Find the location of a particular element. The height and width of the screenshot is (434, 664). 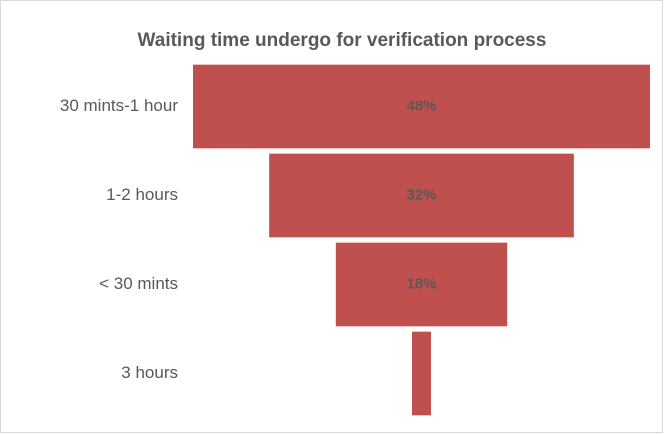

data-label: 18% is located at coordinates (421, 283).